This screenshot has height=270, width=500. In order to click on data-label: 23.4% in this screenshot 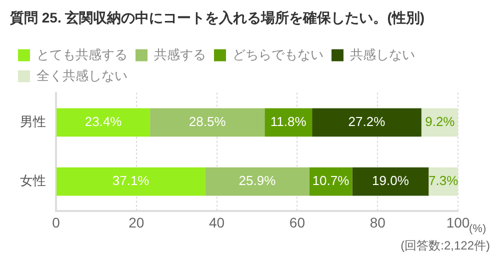, I will do `click(103, 121)`.